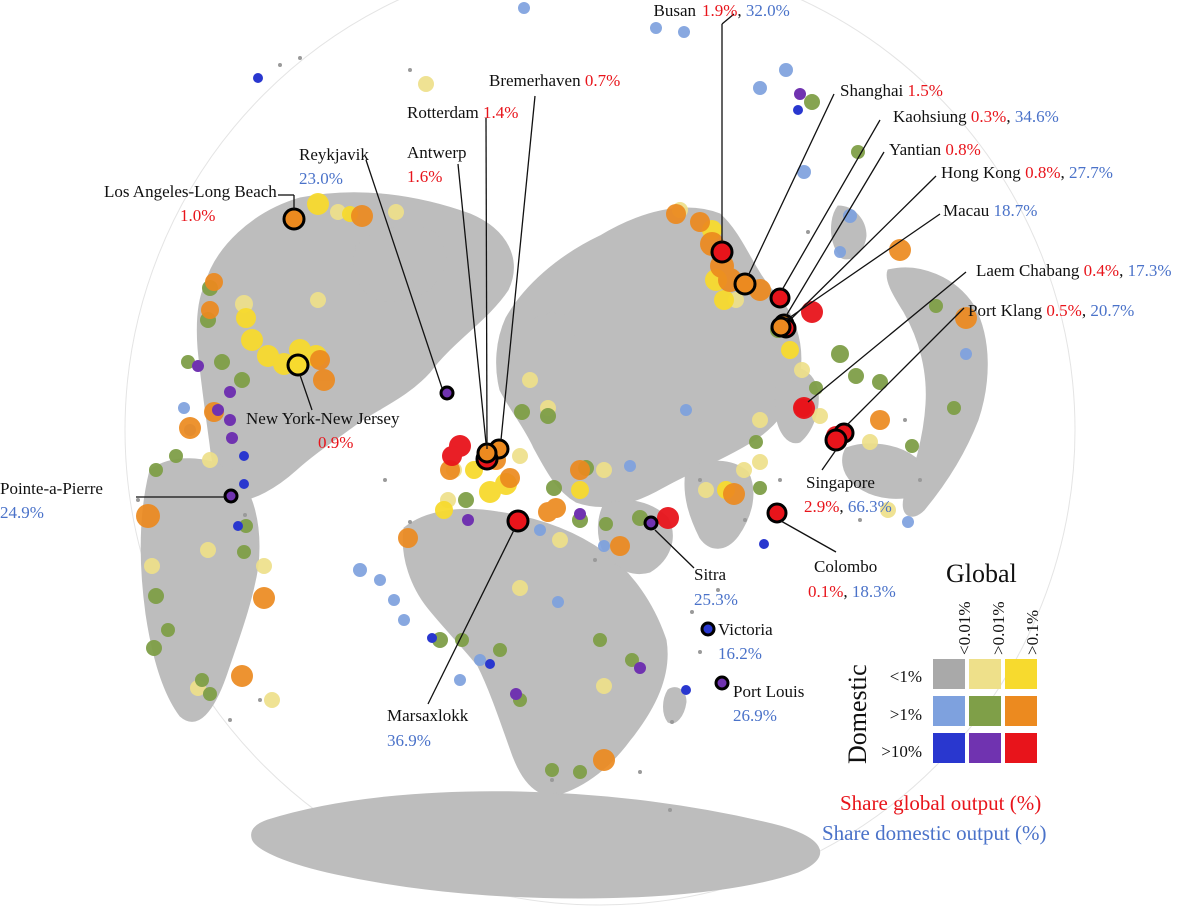  Describe the element at coordinates (436, 152) in the screenshot. I see `label-antwerp-name: Antwerp` at that location.